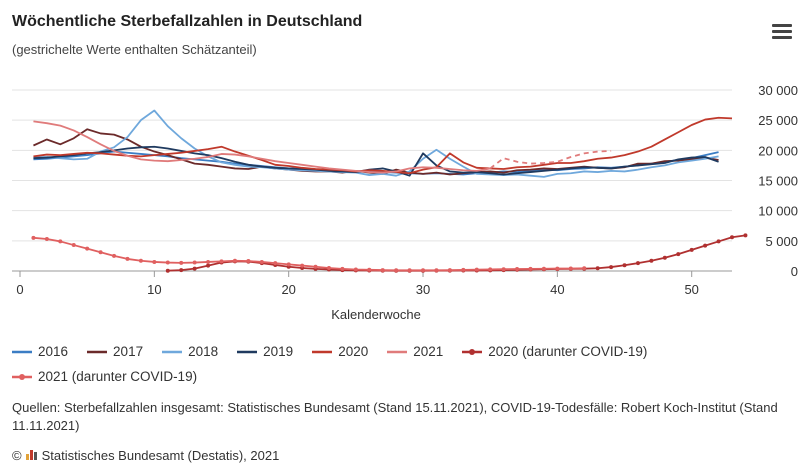 The width and height of the screenshot is (810, 474). I want to click on y-tick-label: 10 000, so click(778, 211).